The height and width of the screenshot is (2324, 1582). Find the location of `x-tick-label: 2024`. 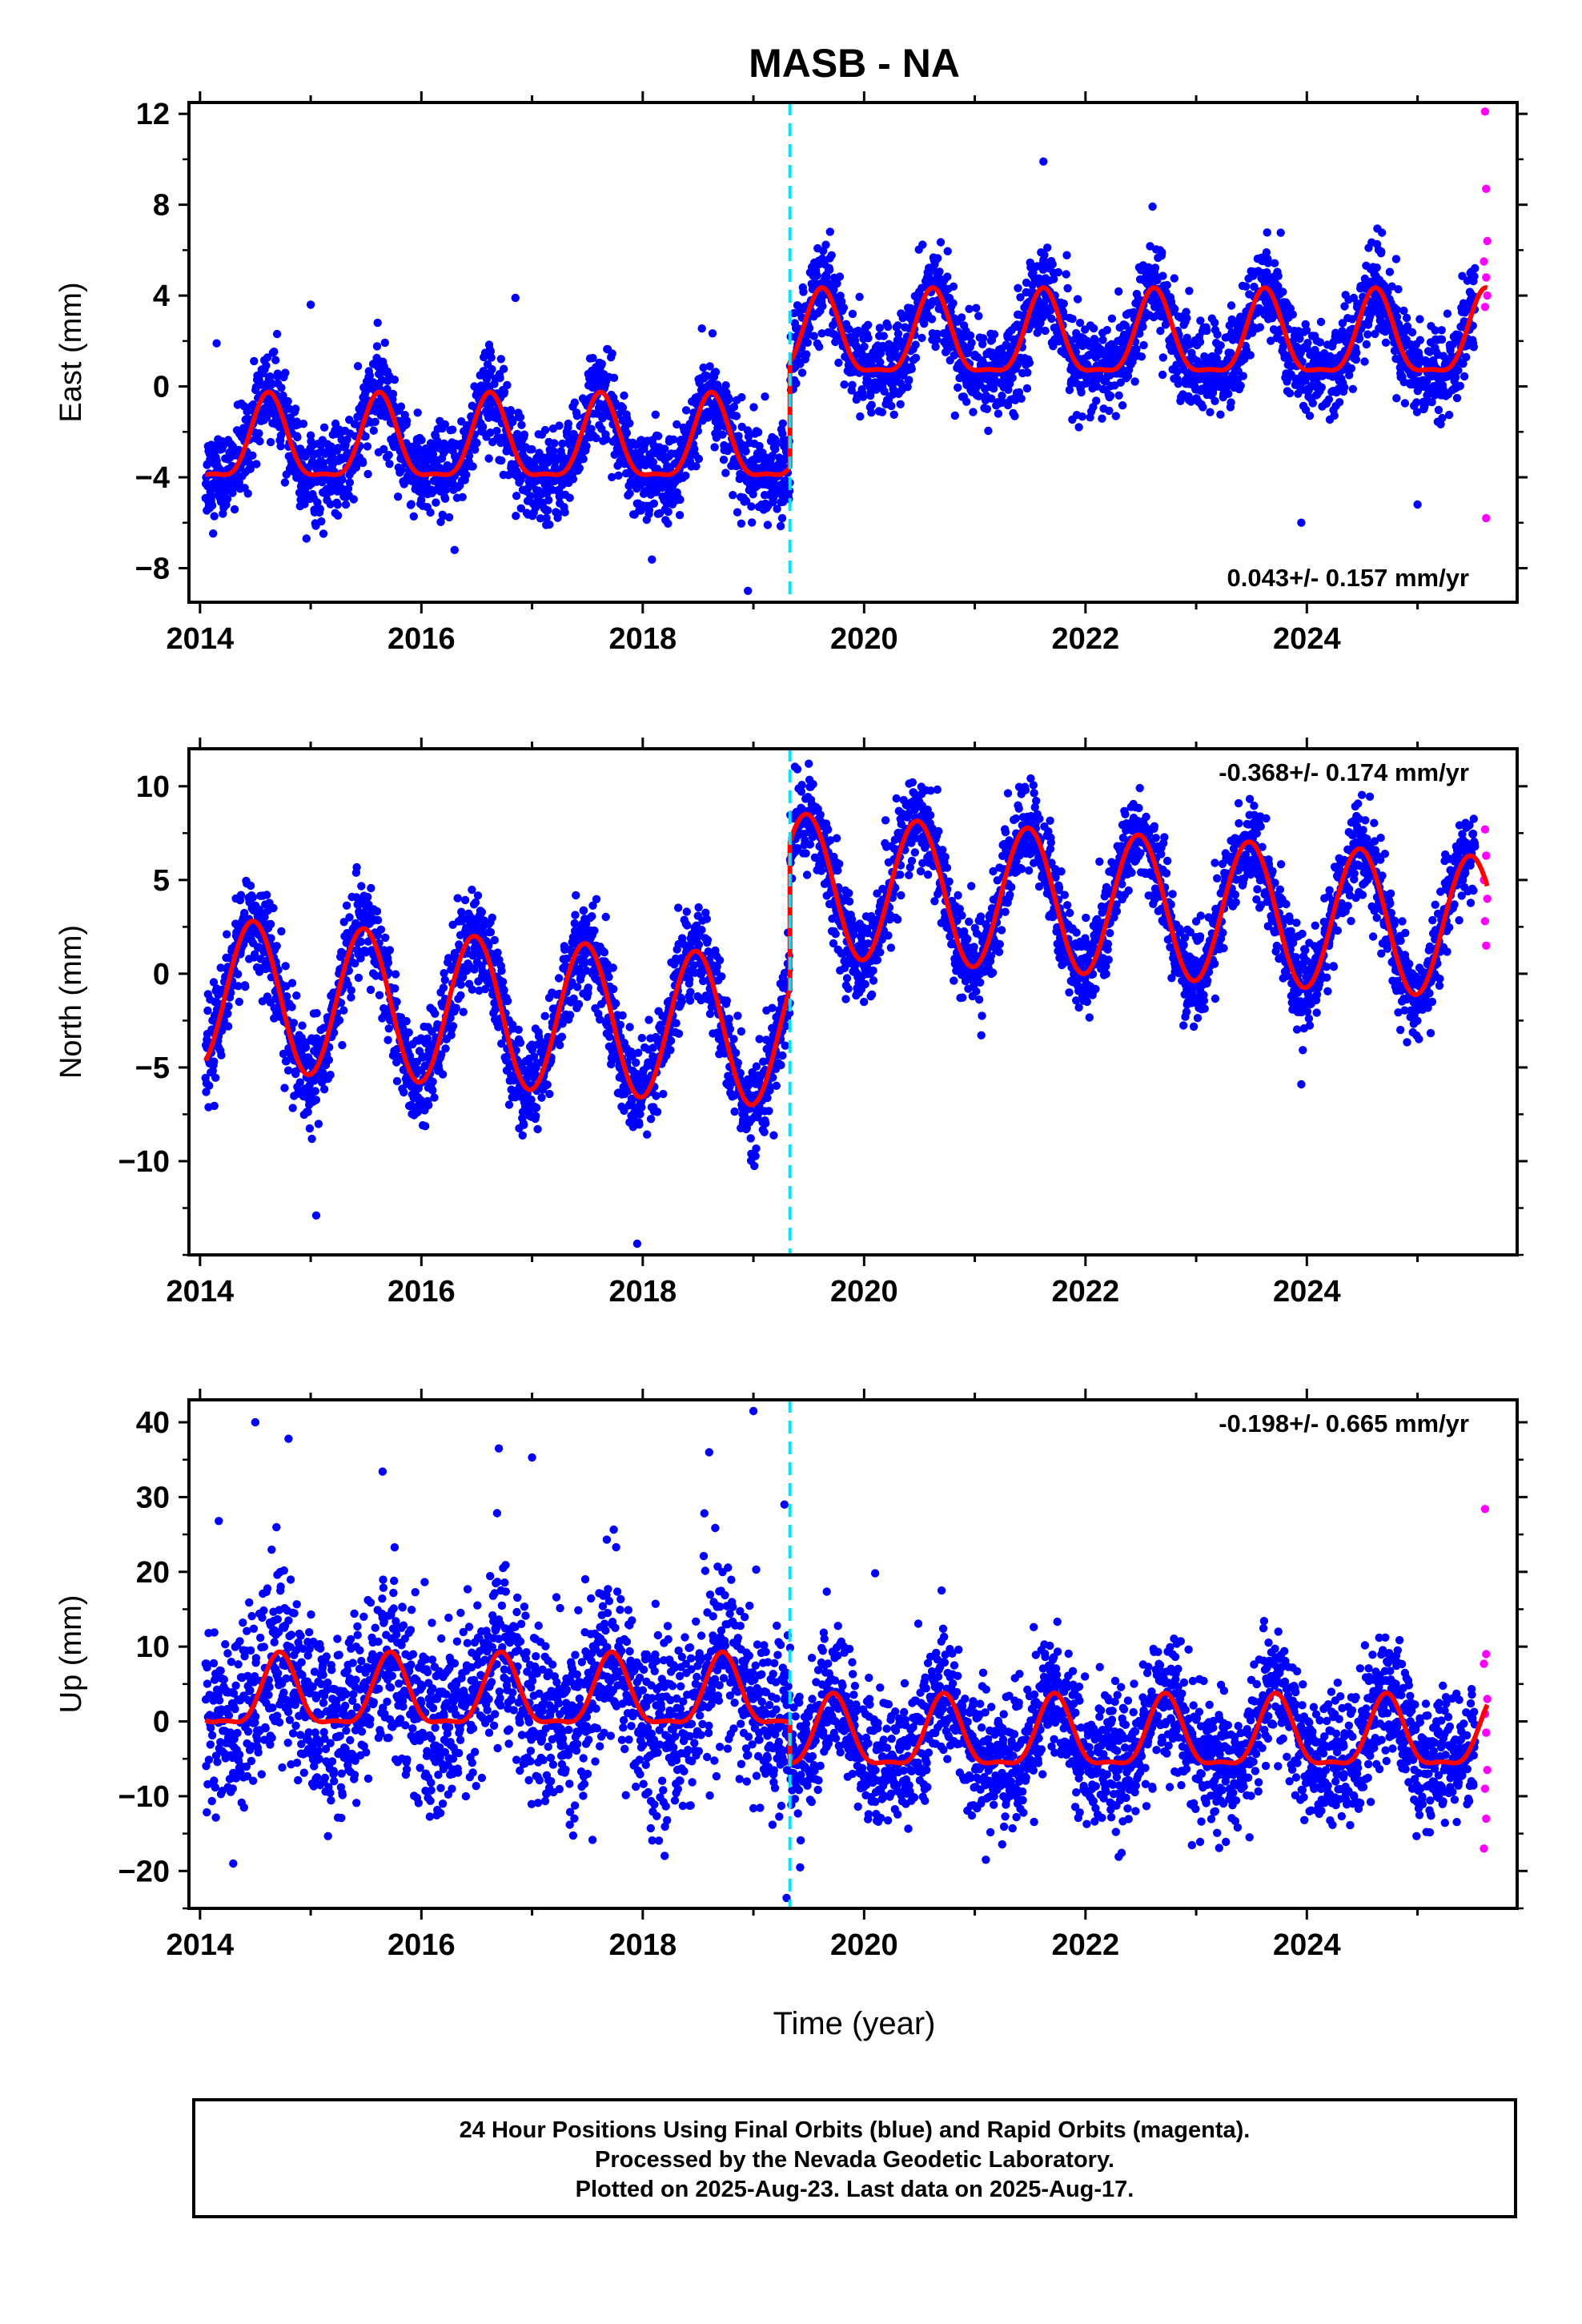

x-tick-label: 2024 is located at coordinates (1307, 639).